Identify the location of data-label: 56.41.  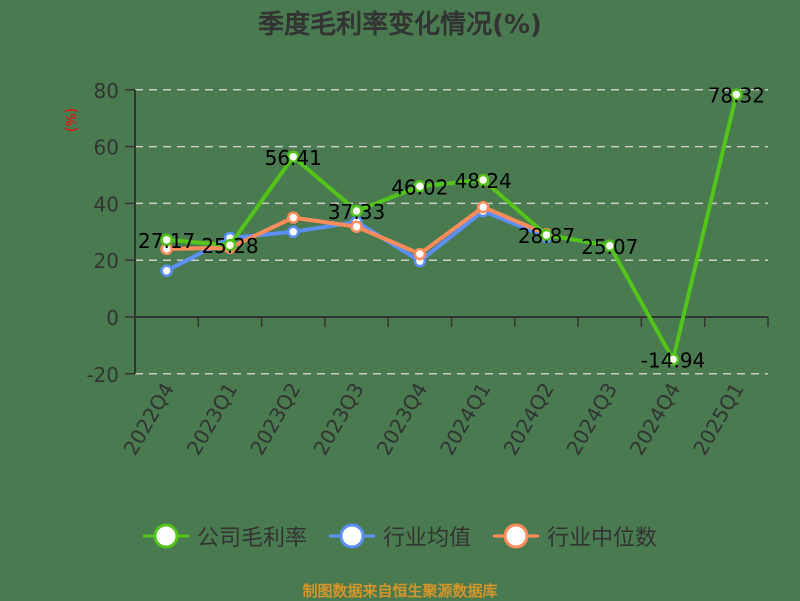
(293, 158).